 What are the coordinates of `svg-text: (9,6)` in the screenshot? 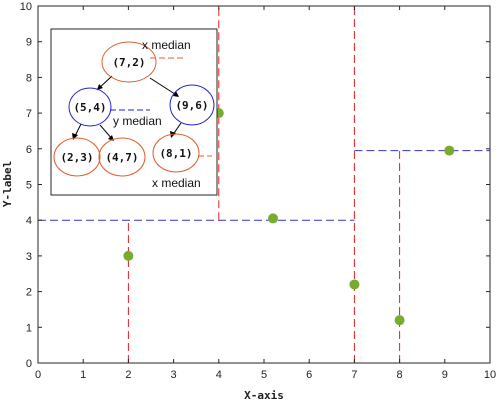 It's located at (191, 105).